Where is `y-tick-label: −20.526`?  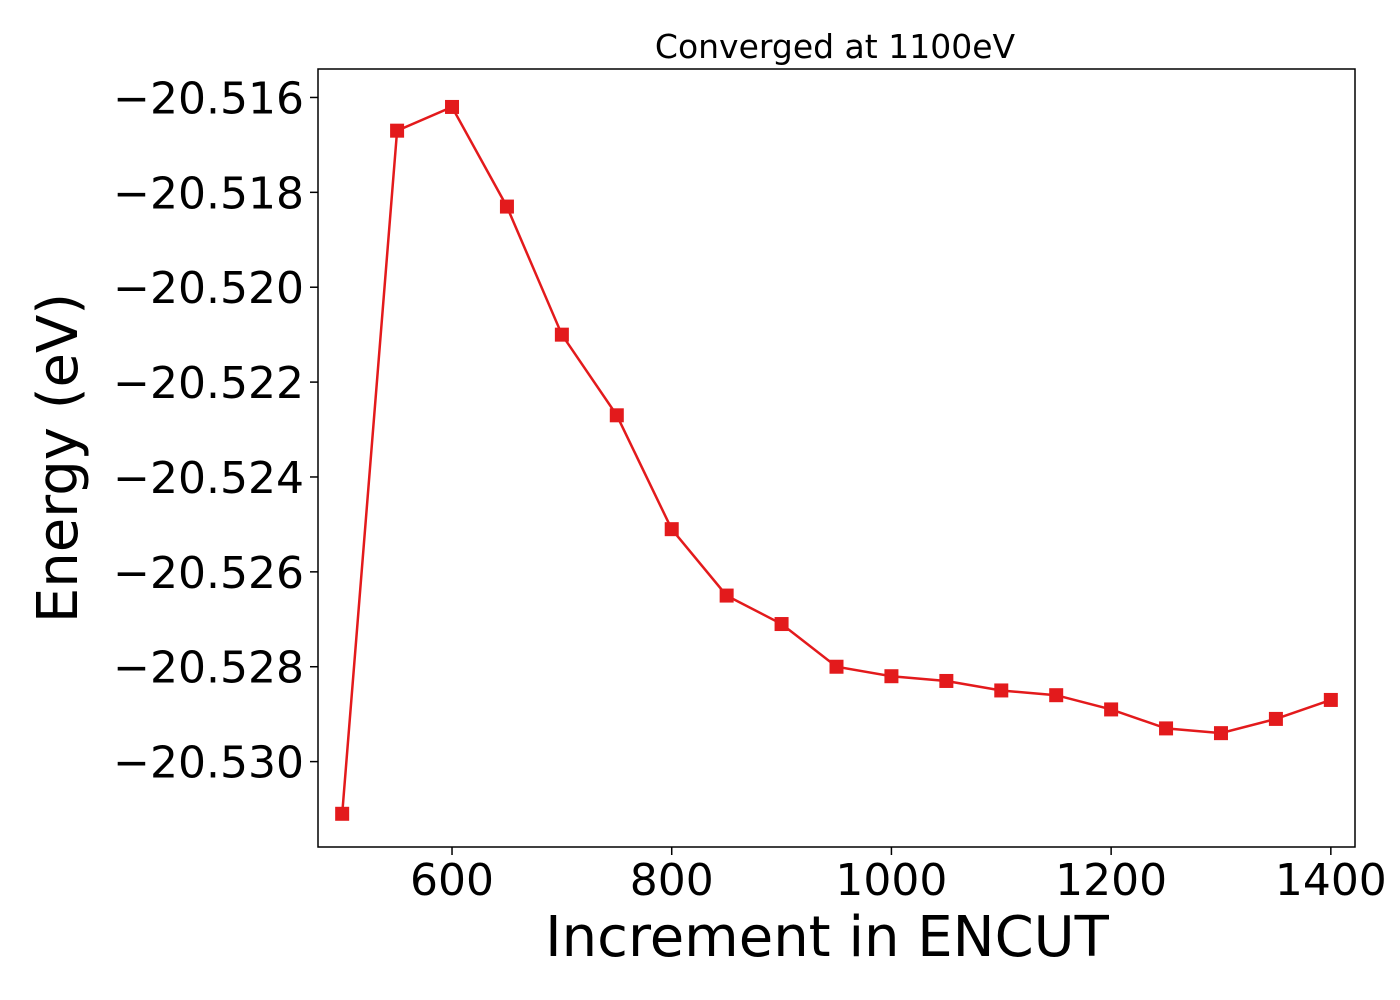 y-tick-label: −20.526 is located at coordinates (208, 573).